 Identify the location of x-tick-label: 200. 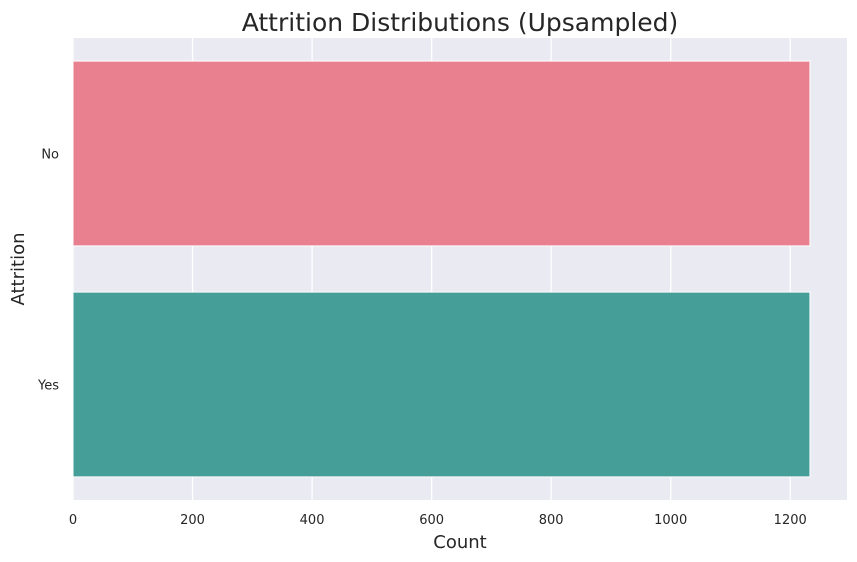
(192, 520).